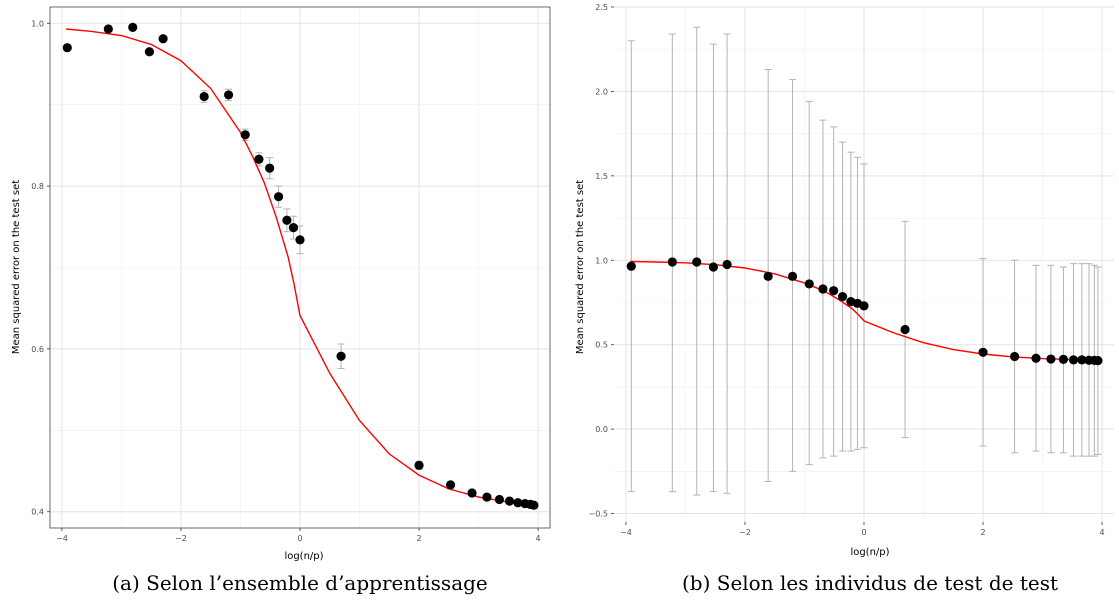  Describe the element at coordinates (598, 514) in the screenshot. I see `y-tick-label: −0.5` at that location.